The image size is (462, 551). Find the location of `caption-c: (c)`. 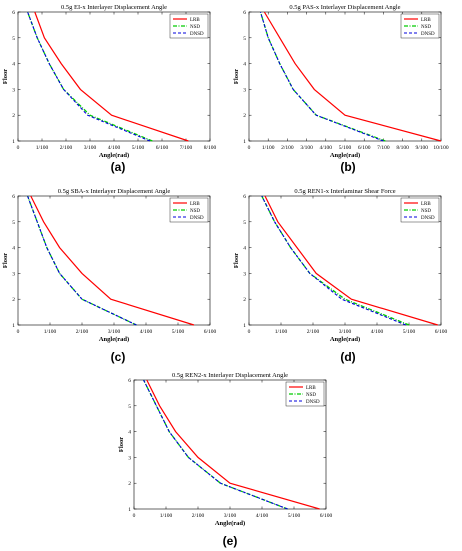

caption-c: (c) is located at coordinates (118, 357).